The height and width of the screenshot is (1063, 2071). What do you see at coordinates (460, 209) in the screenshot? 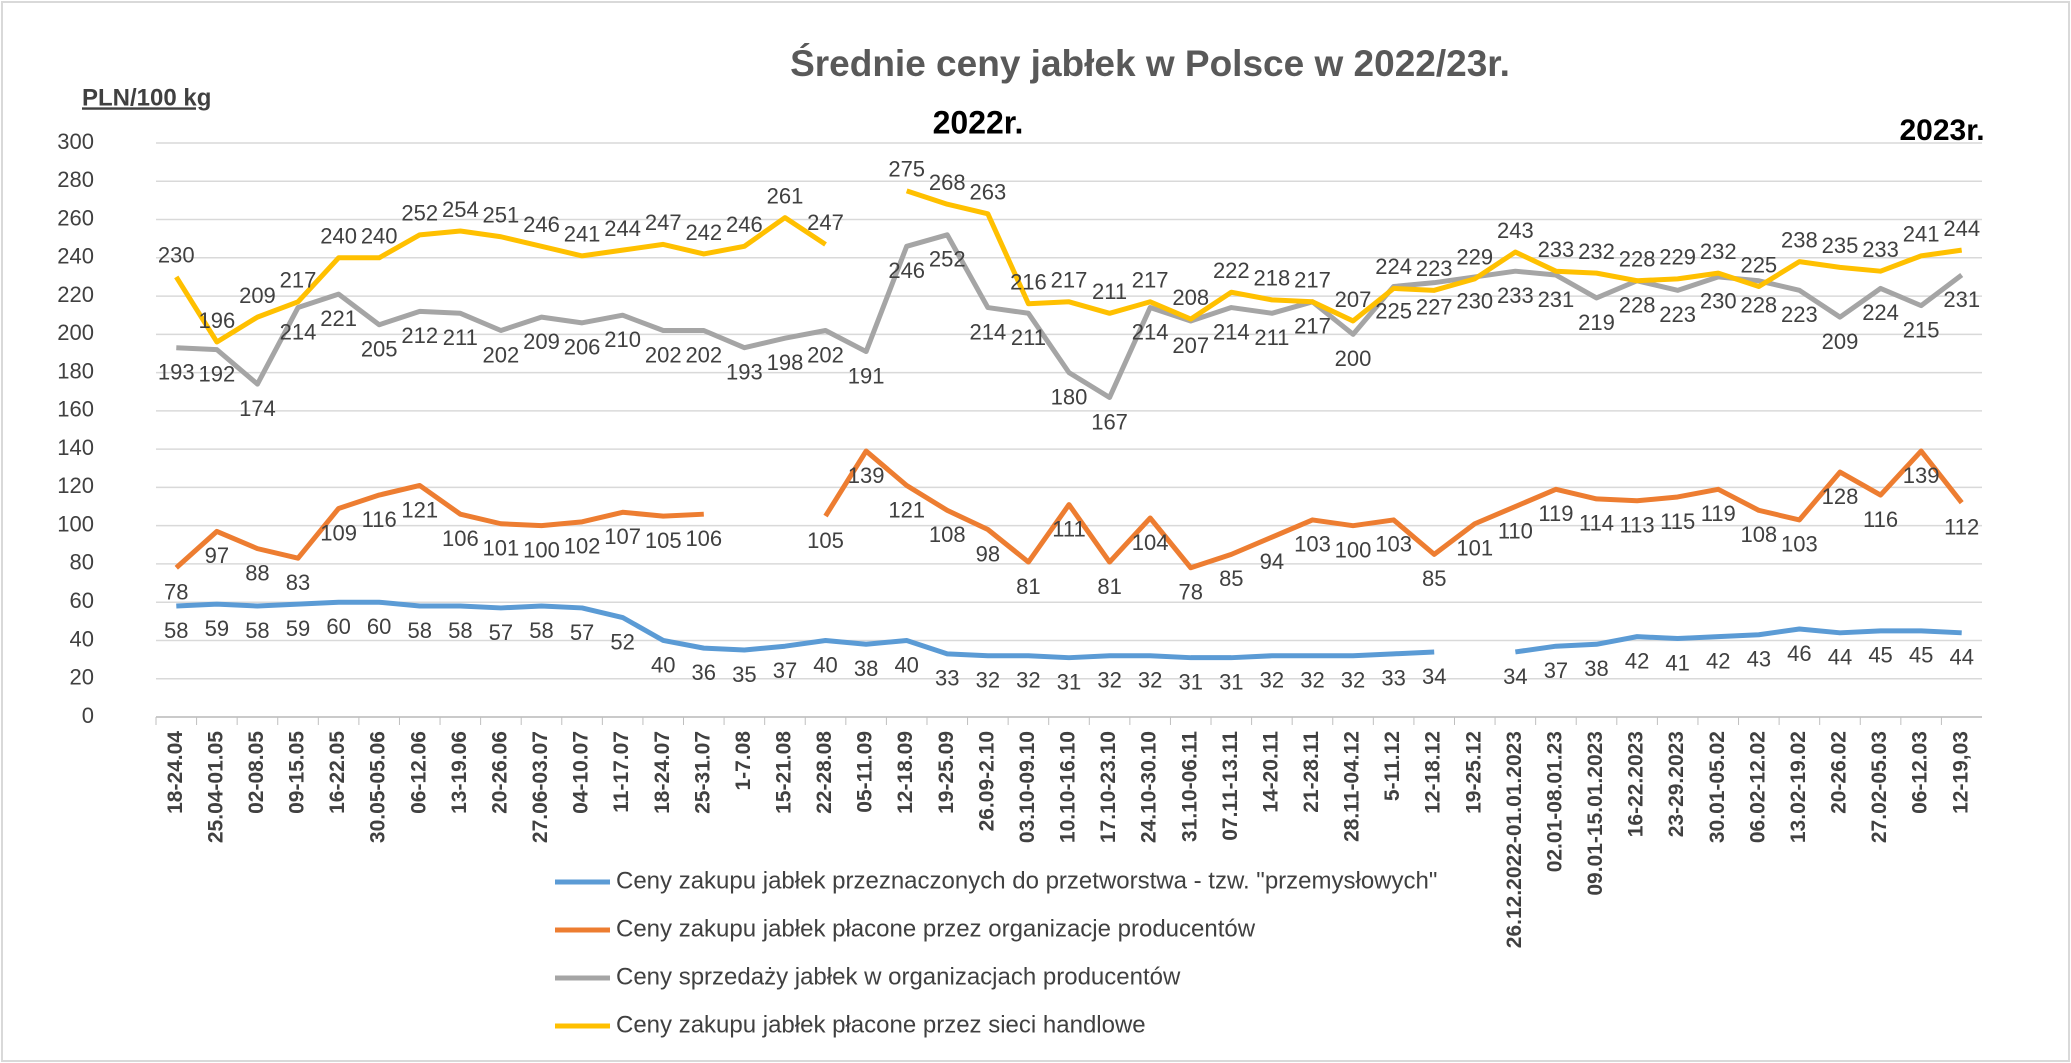
I see `data-label: 254` at bounding box center [460, 209].